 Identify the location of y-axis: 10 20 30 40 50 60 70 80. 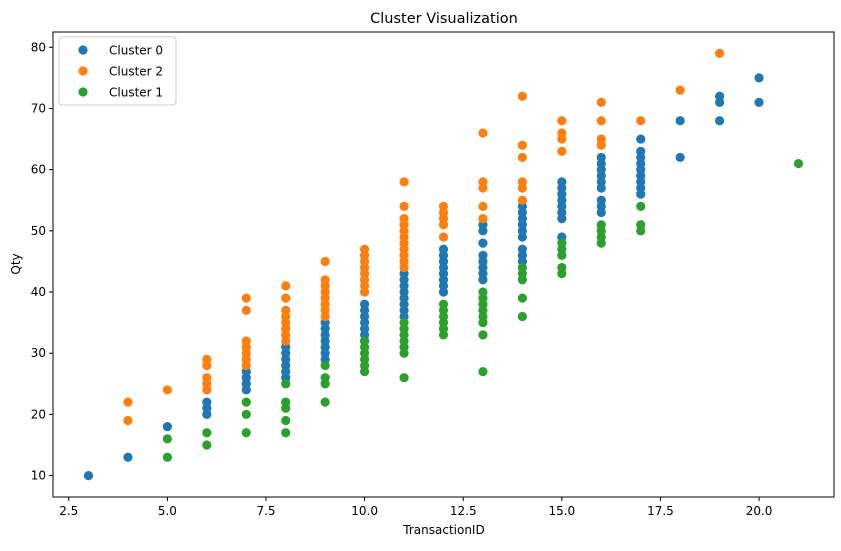
(42, 261).